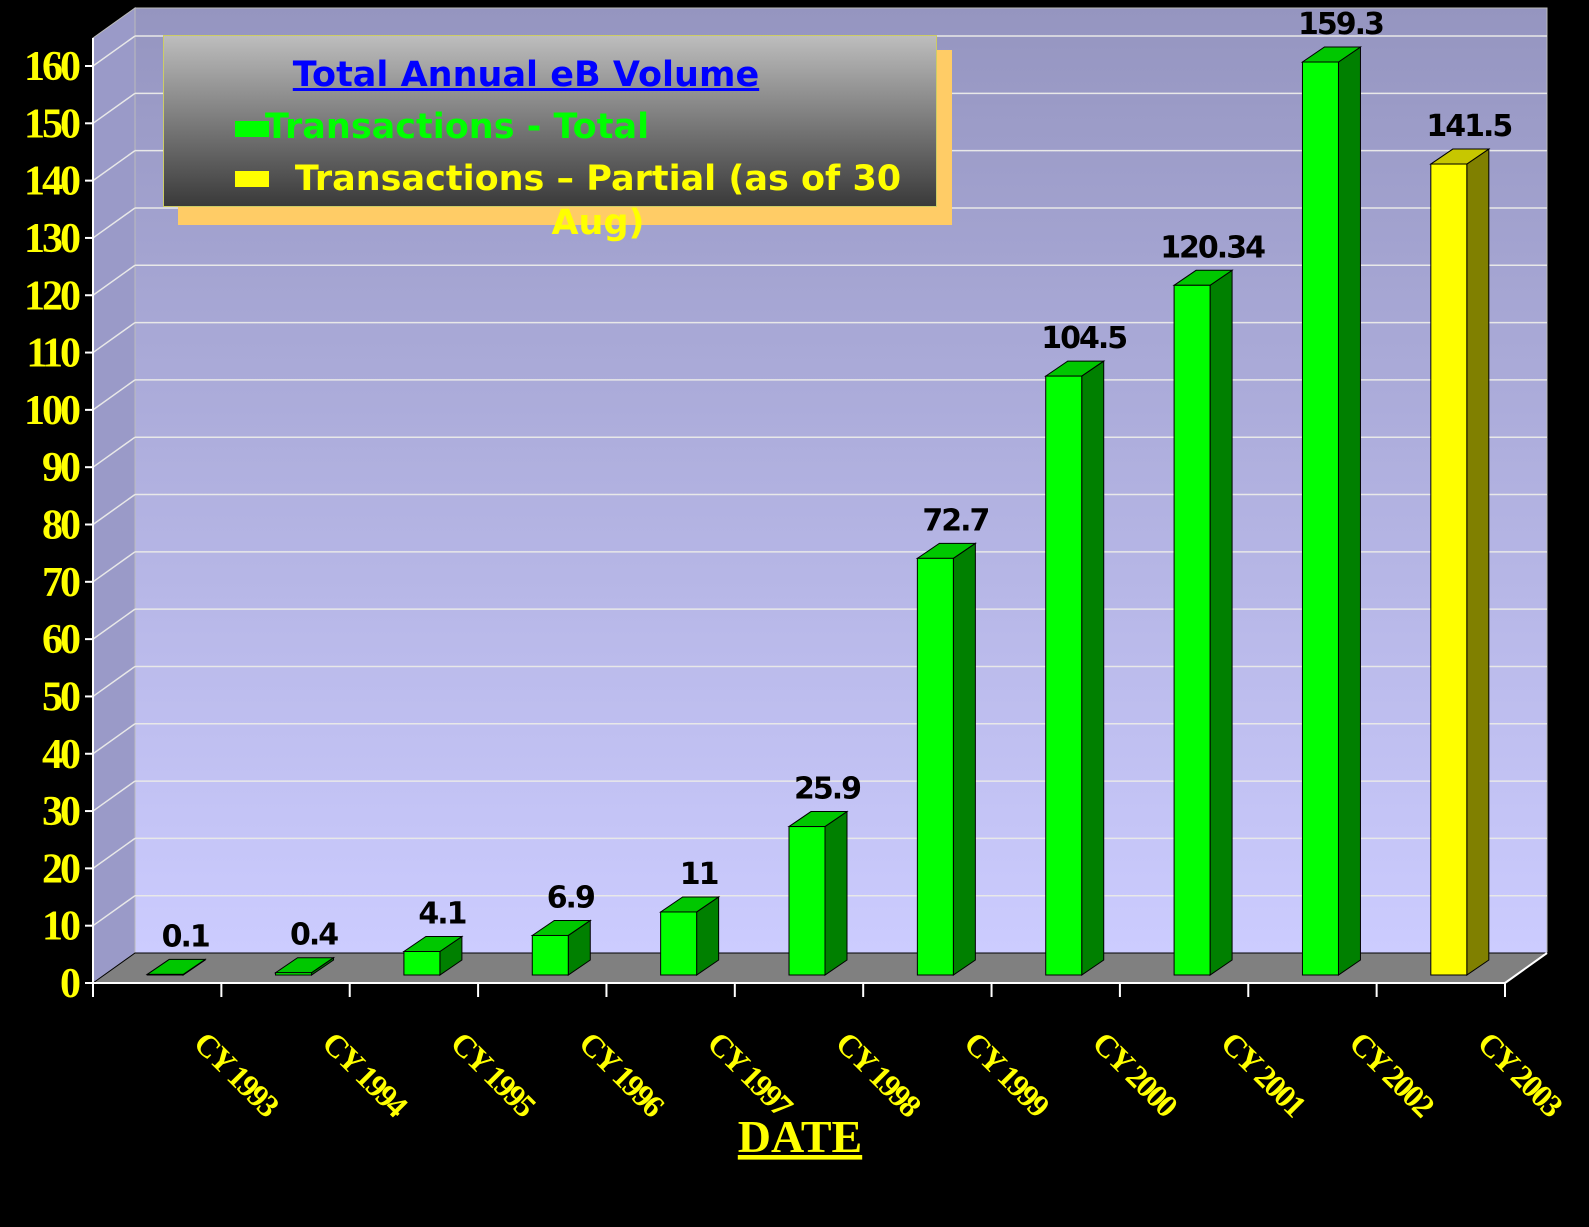 The width and height of the screenshot is (1589, 1227). I want to click on x-tick-label: CY 2002, so click(1392, 1073).